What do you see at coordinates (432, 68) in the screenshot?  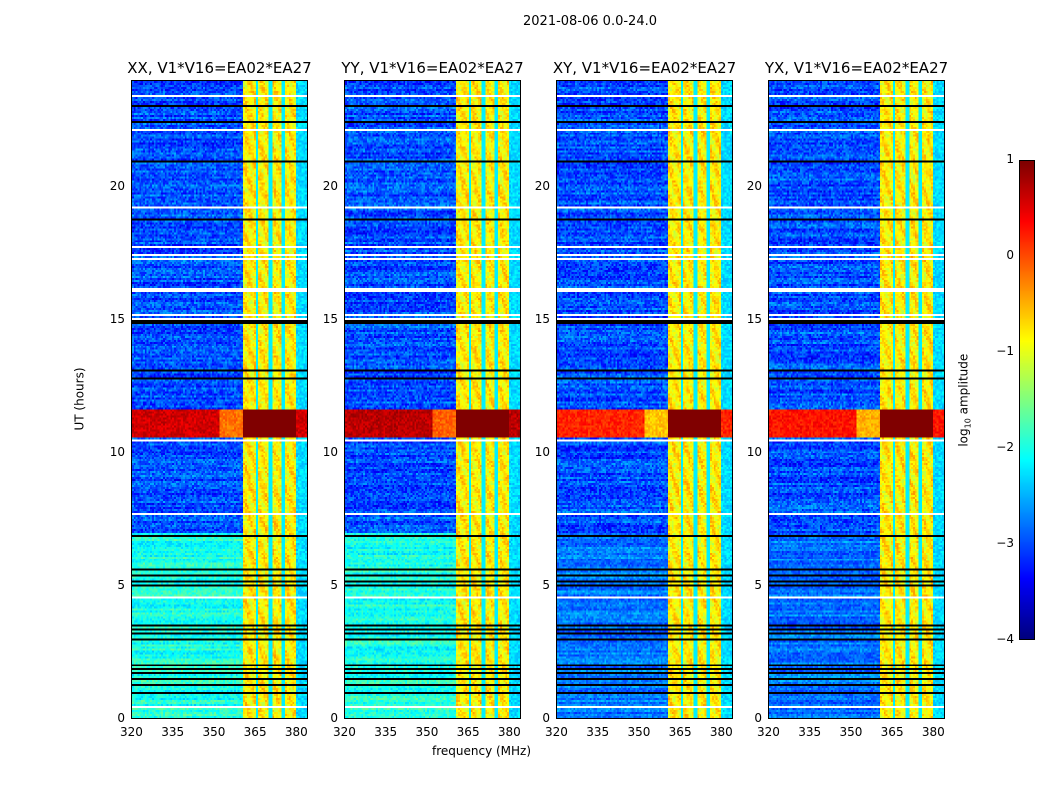 I see `panel-title: YY, V1*V16=EA02*EA27` at bounding box center [432, 68].